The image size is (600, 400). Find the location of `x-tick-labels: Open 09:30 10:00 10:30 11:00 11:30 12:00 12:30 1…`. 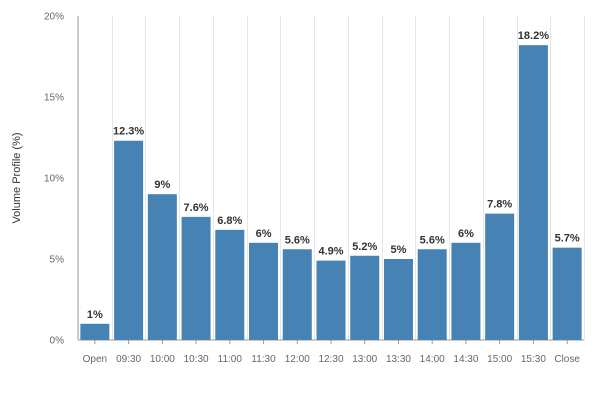

x-tick-labels: Open 09:30 10:00 10:30 11:00 11:30 12:00 12:30 1… is located at coordinates (331, 352).